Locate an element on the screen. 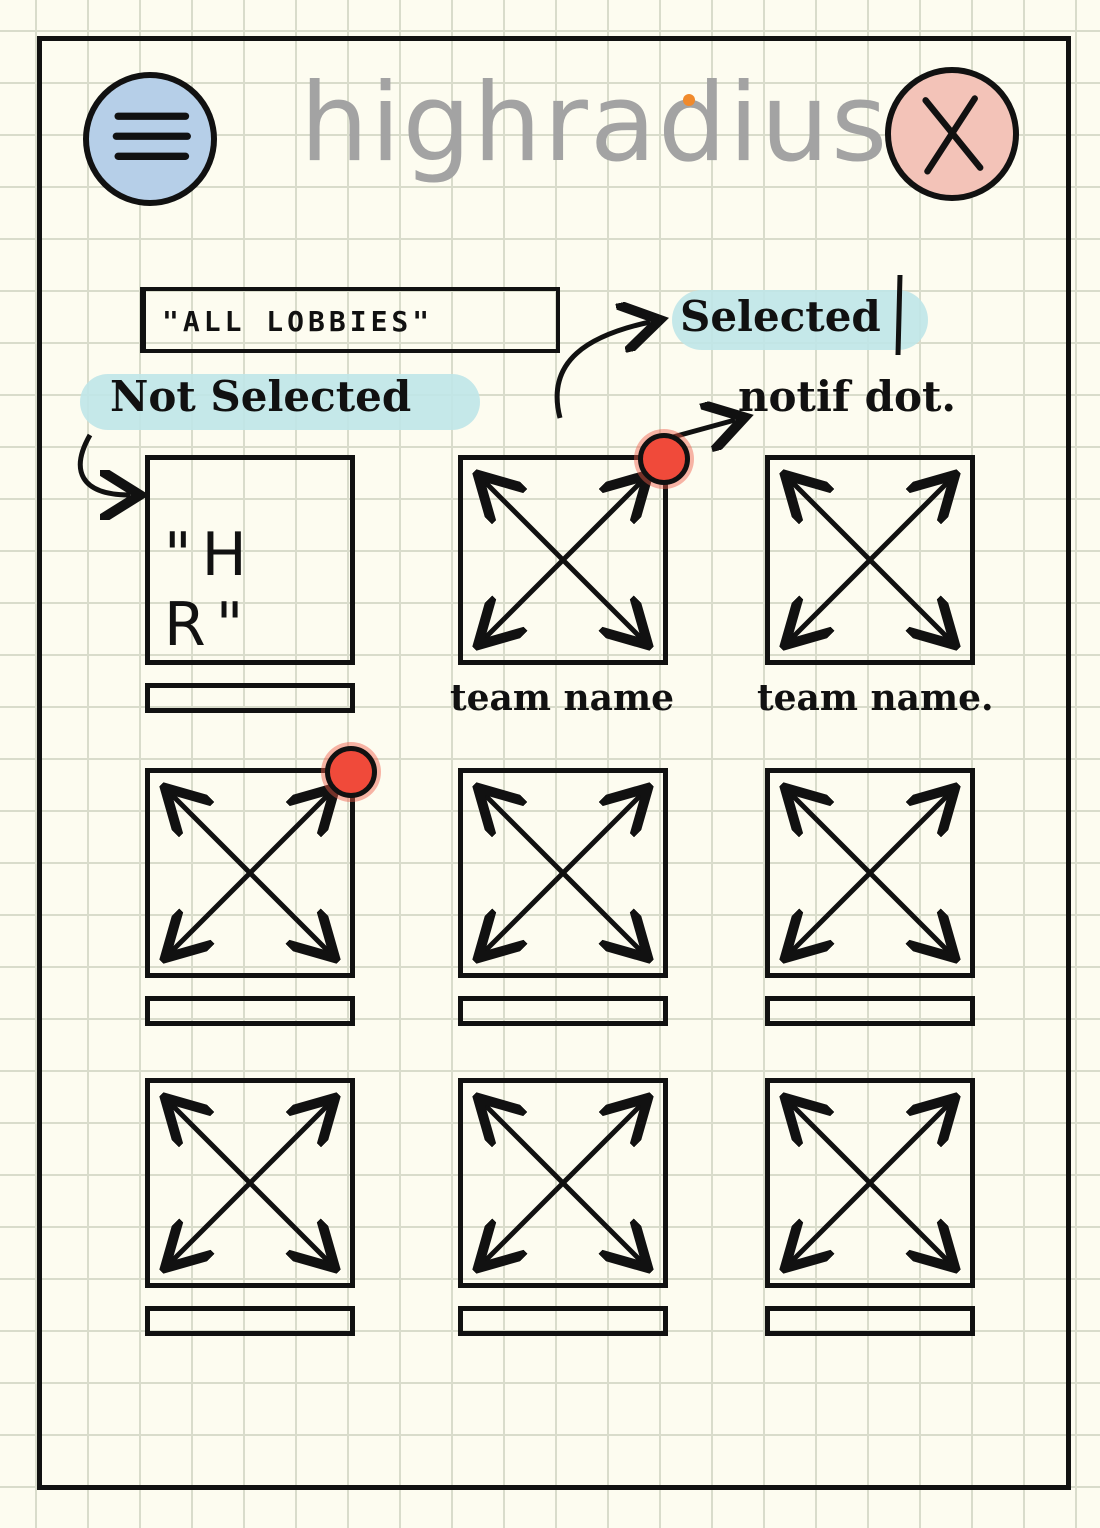 The image size is (1100, 1528). lobby-search-bar: "ALL LOBBIES" is located at coordinates (350, 320).